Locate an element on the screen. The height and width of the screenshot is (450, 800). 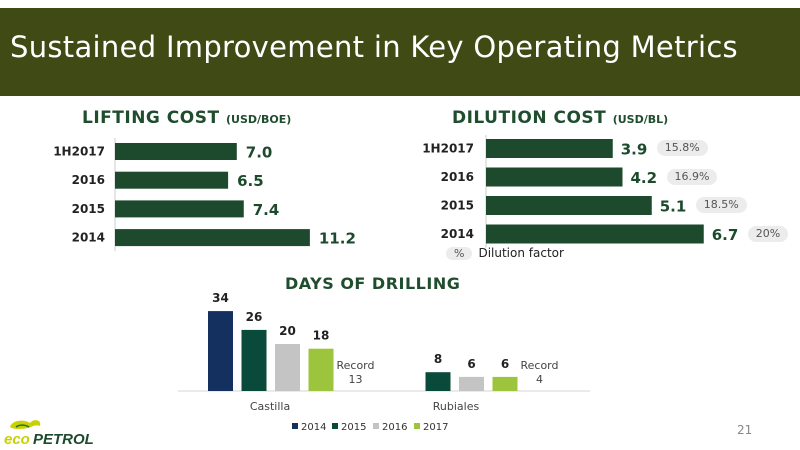
dilution-note-label: Dilution factor is located at coordinates (521, 253).